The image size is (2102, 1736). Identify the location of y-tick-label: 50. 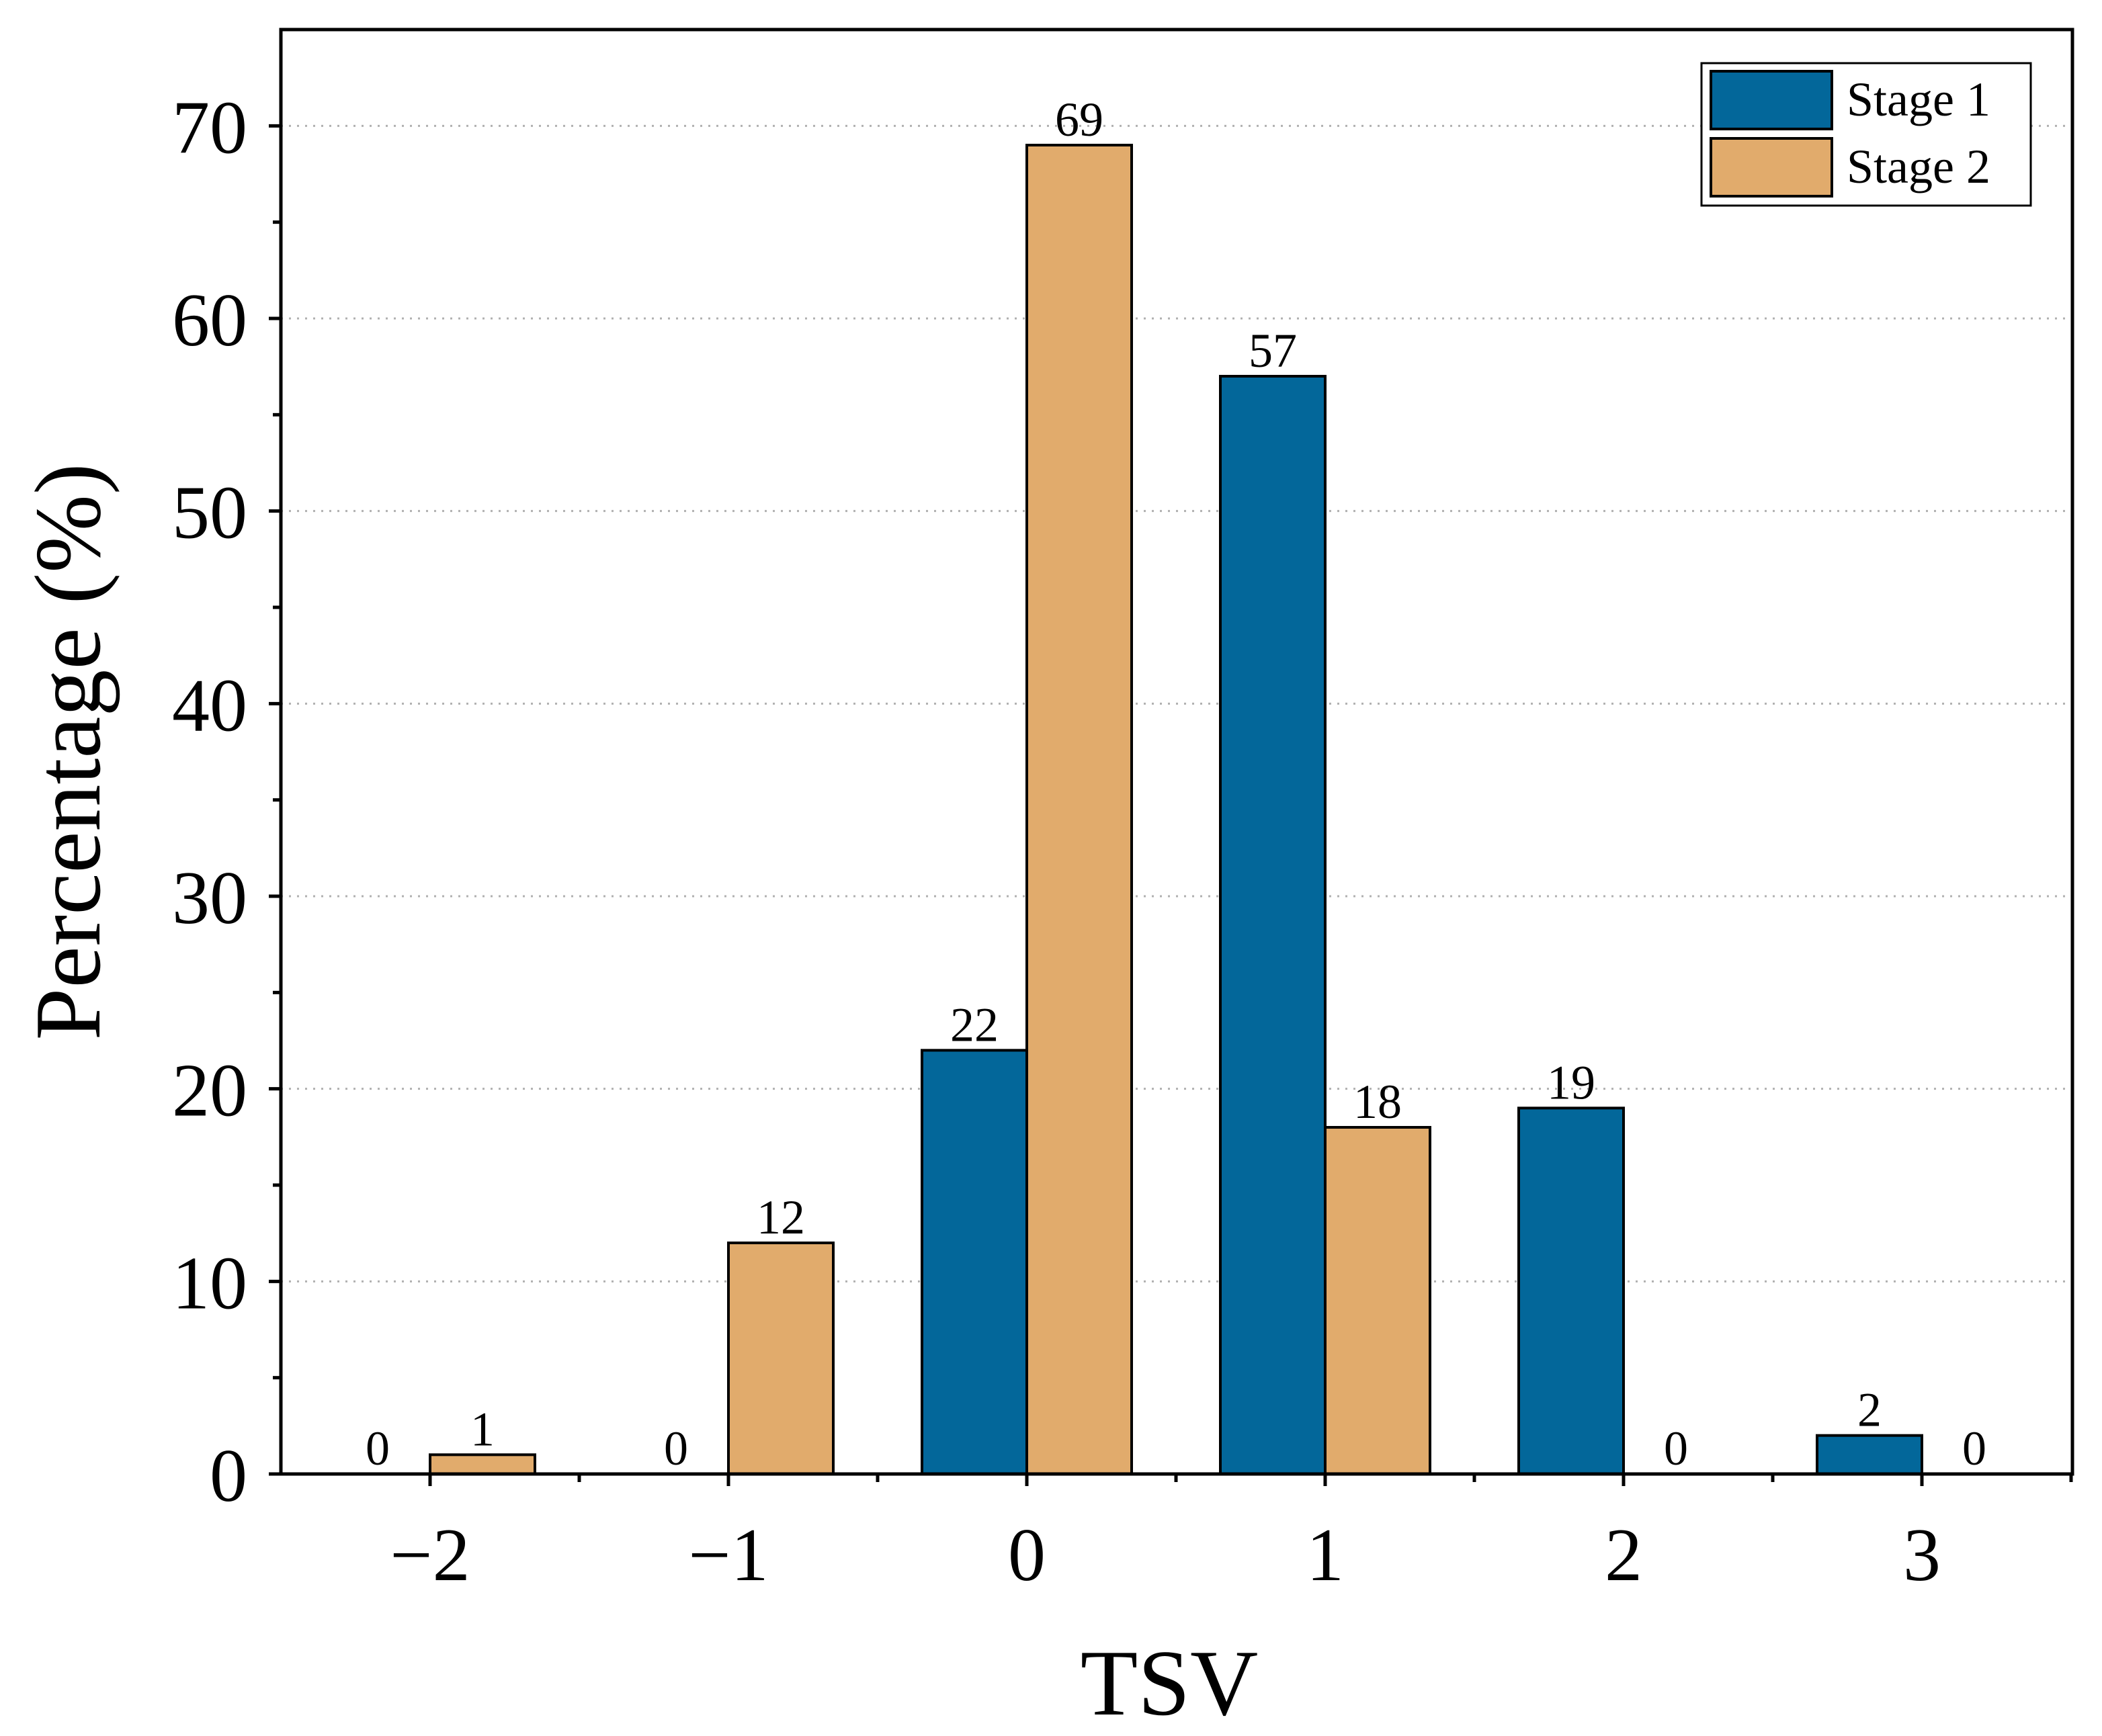
(209, 513).